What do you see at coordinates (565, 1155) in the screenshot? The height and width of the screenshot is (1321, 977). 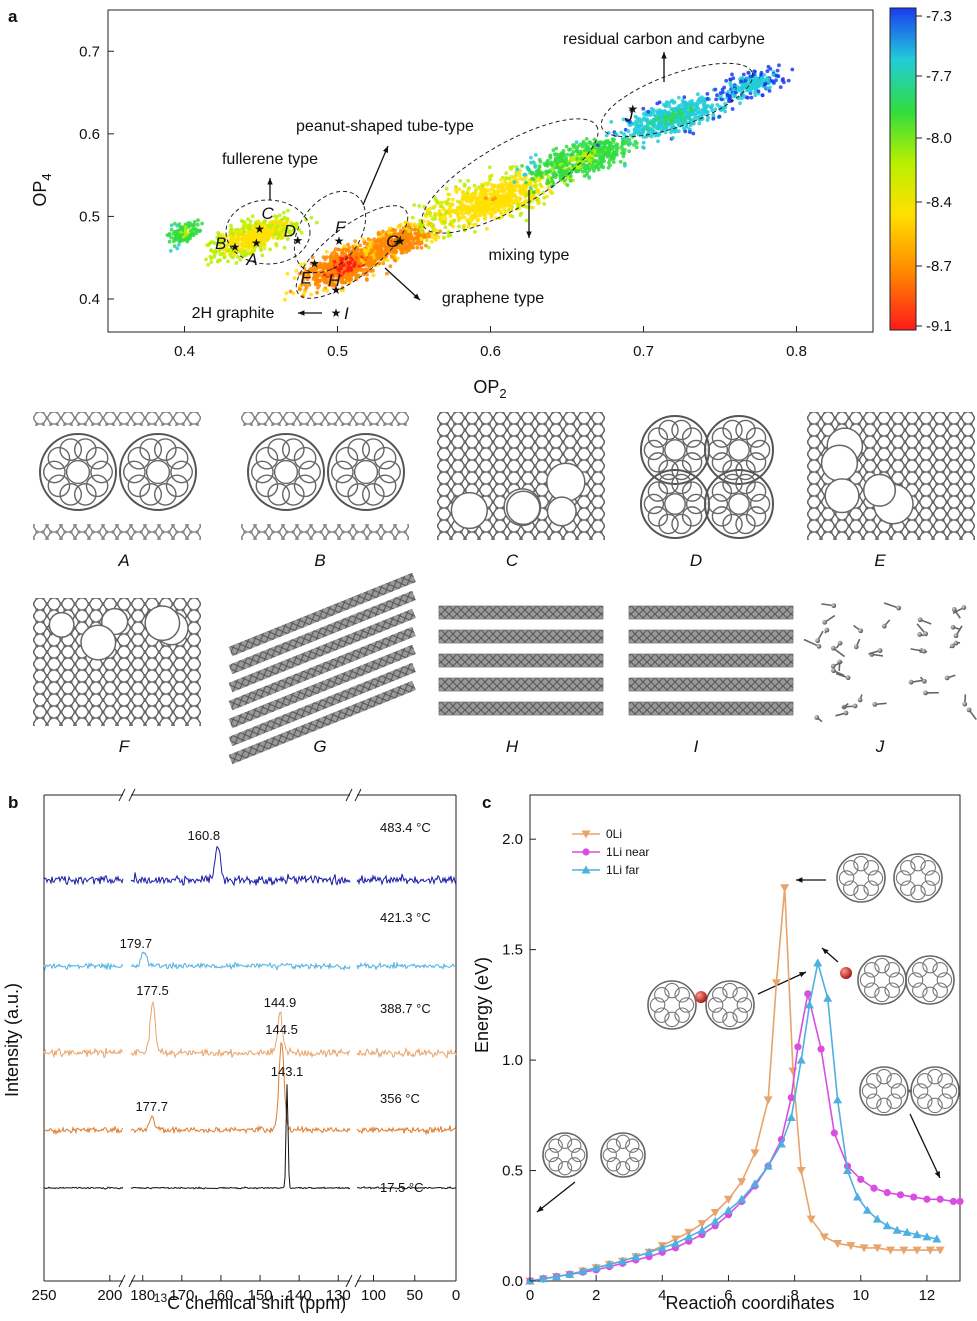 I see `inset-cage` at bounding box center [565, 1155].